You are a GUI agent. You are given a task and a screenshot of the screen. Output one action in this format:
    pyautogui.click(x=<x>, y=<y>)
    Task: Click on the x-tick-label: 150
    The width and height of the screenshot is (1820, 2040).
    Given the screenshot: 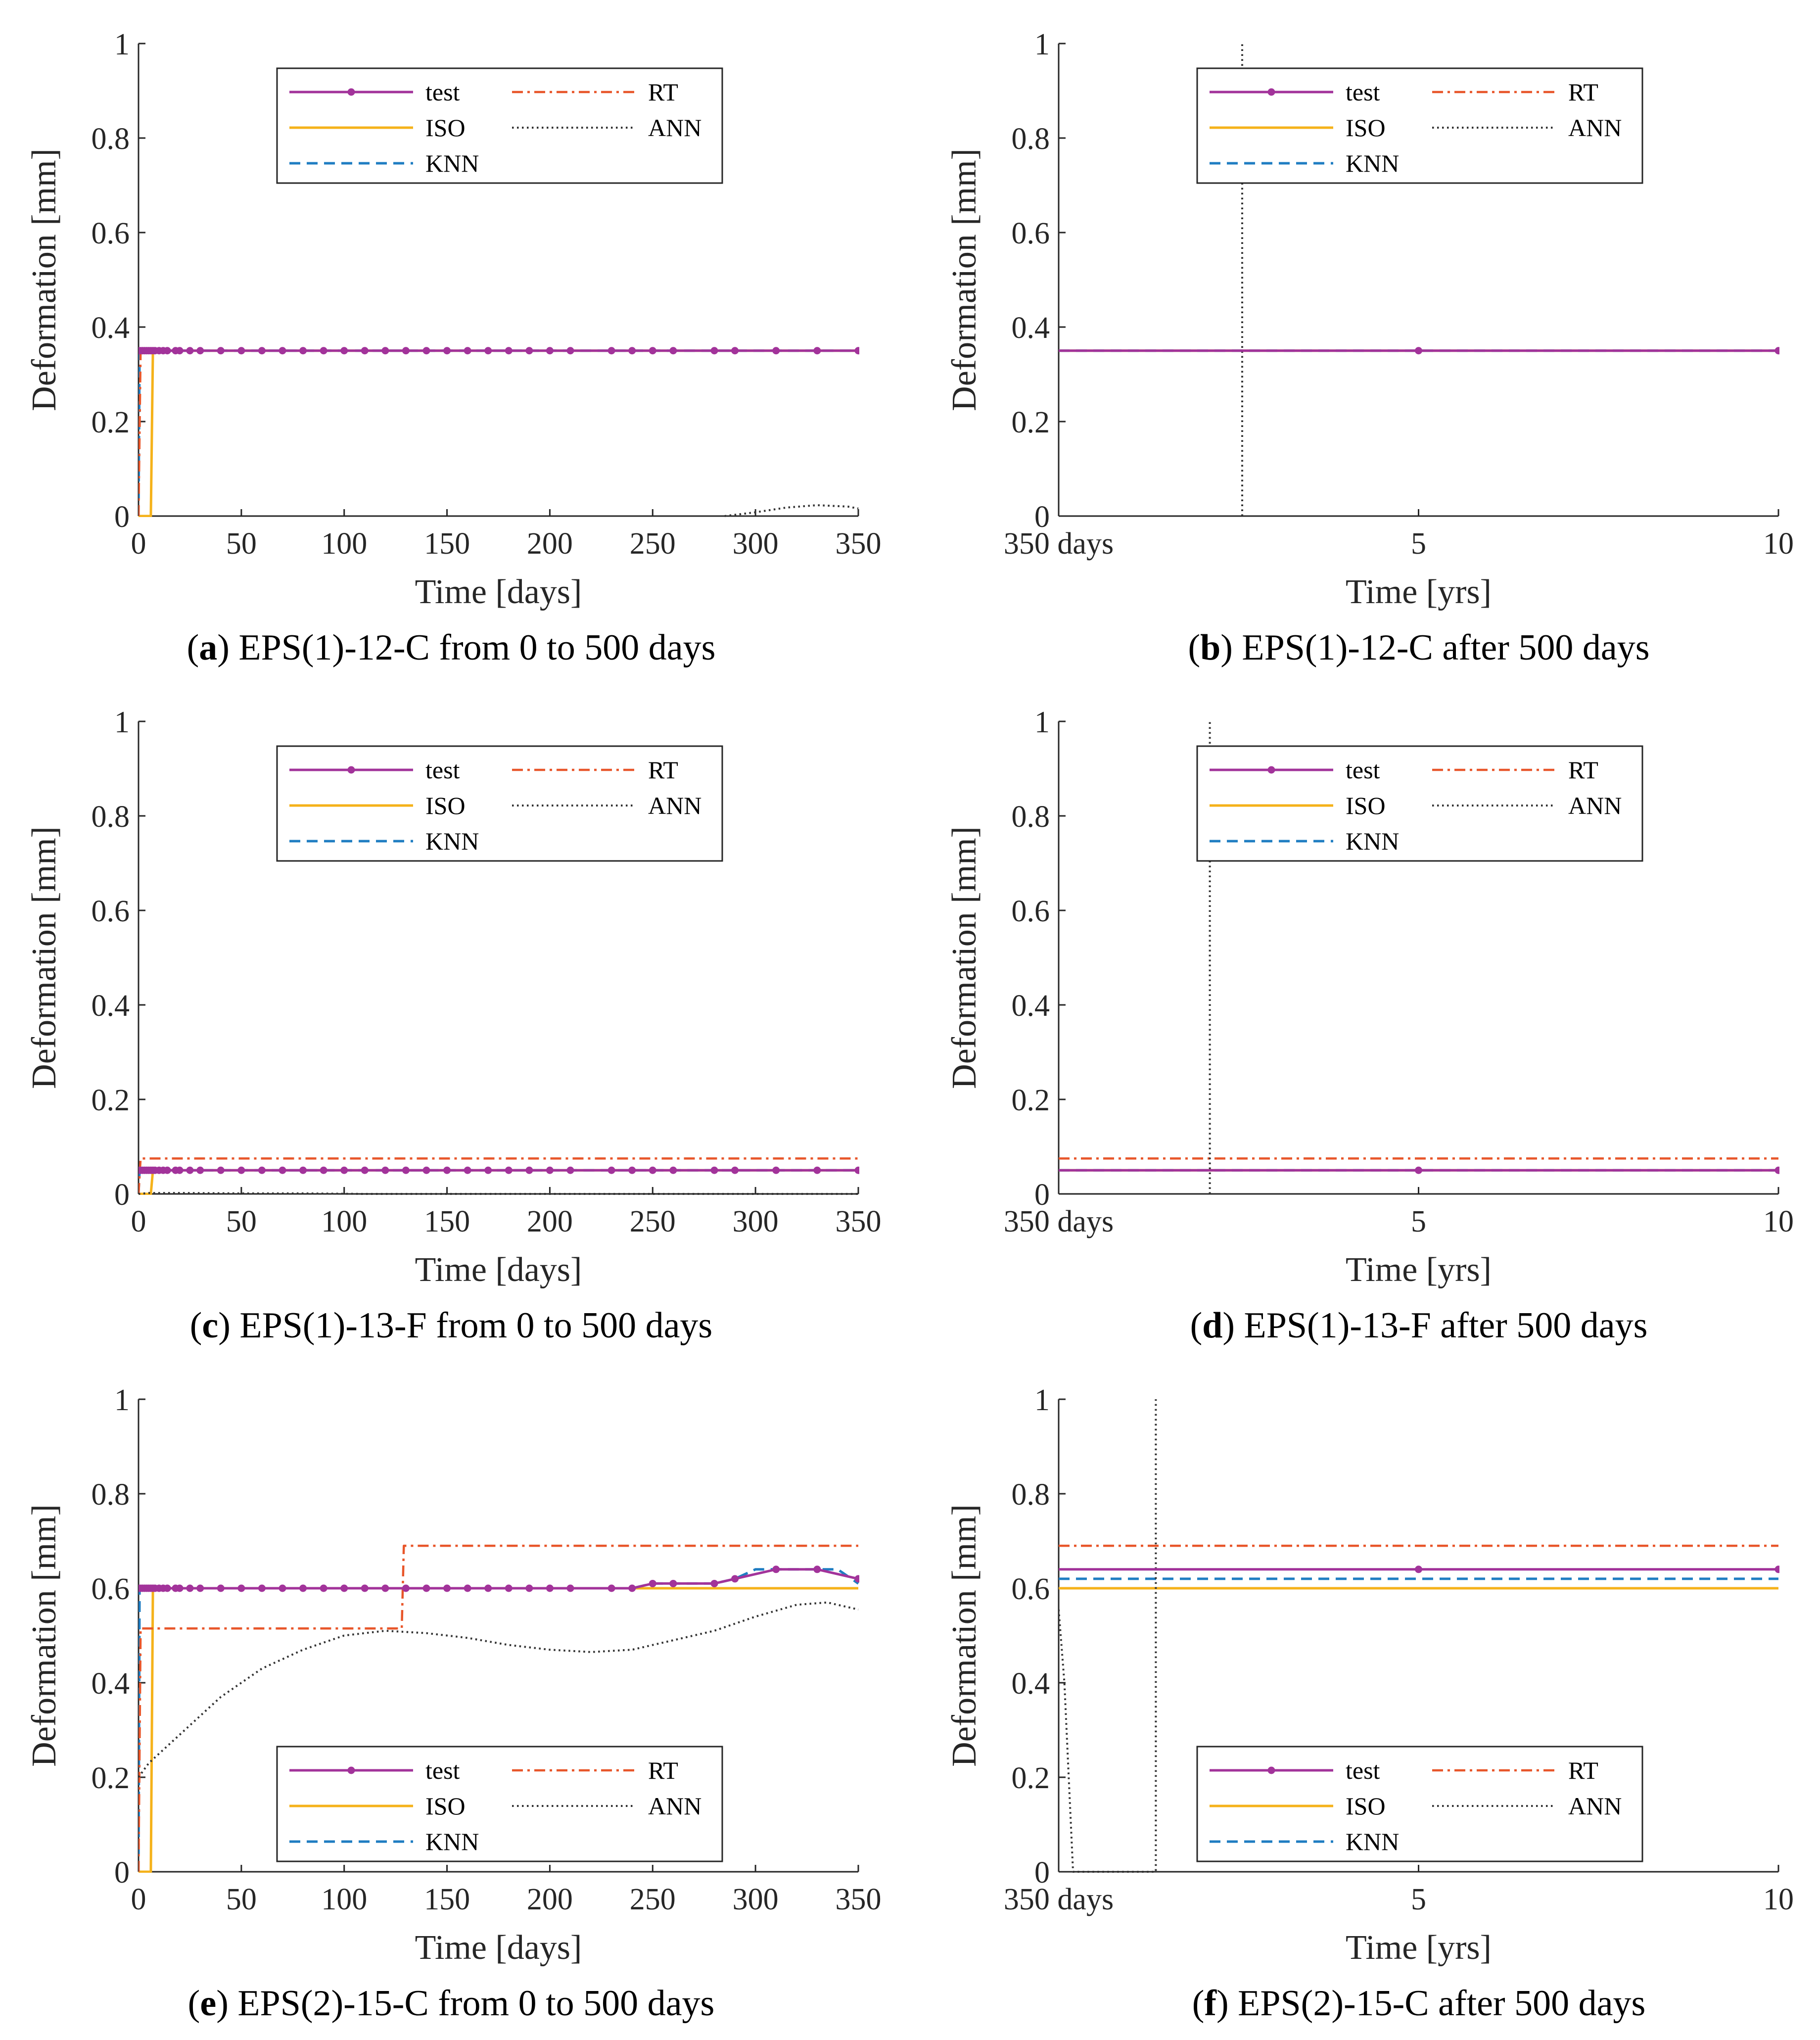 What is the action you would take?
    pyautogui.click(x=447, y=1221)
    